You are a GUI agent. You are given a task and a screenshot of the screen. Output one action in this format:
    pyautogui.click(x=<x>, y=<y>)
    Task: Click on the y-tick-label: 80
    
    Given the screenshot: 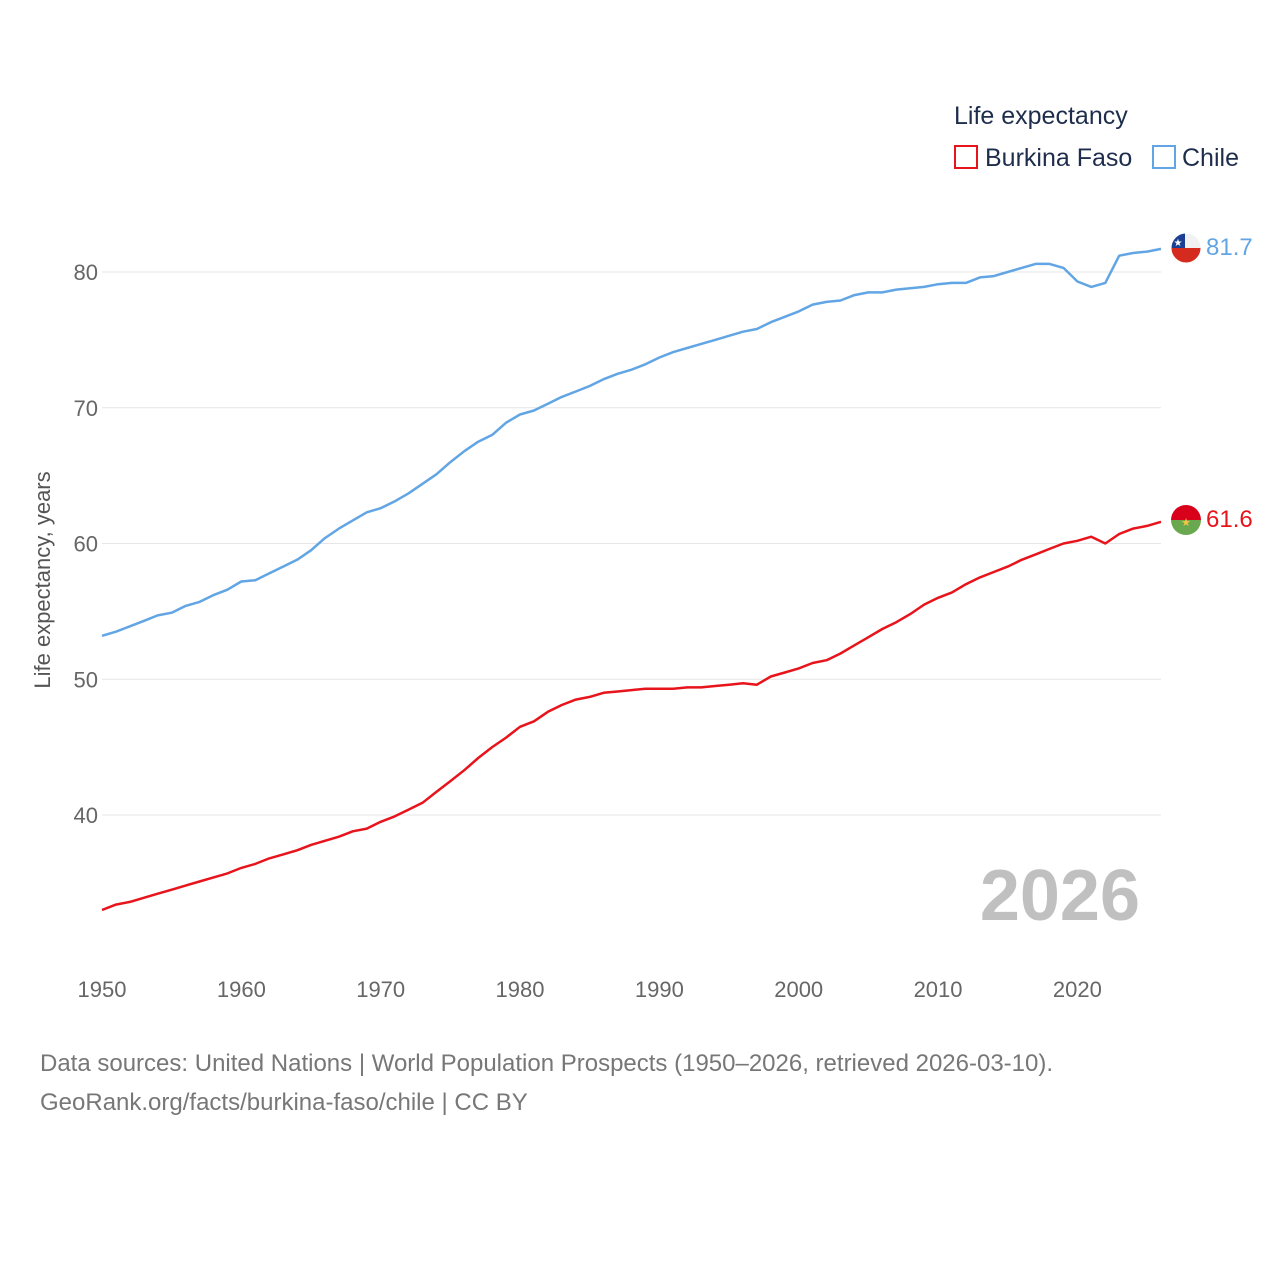 What is the action you would take?
    pyautogui.click(x=86, y=272)
    